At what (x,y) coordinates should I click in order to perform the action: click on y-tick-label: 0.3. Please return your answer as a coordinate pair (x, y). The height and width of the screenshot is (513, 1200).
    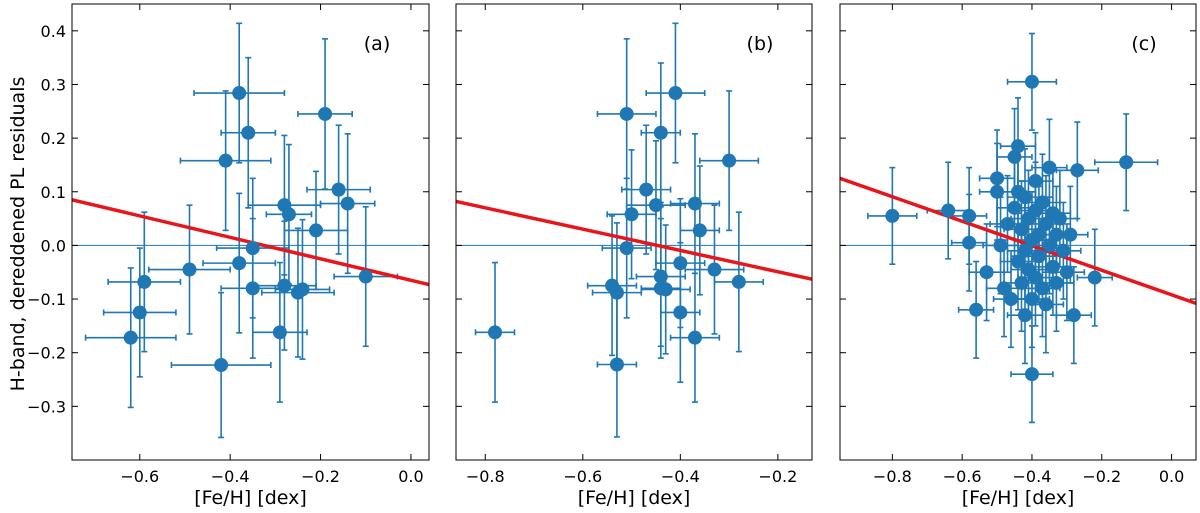
    Looking at the image, I should click on (53, 84).